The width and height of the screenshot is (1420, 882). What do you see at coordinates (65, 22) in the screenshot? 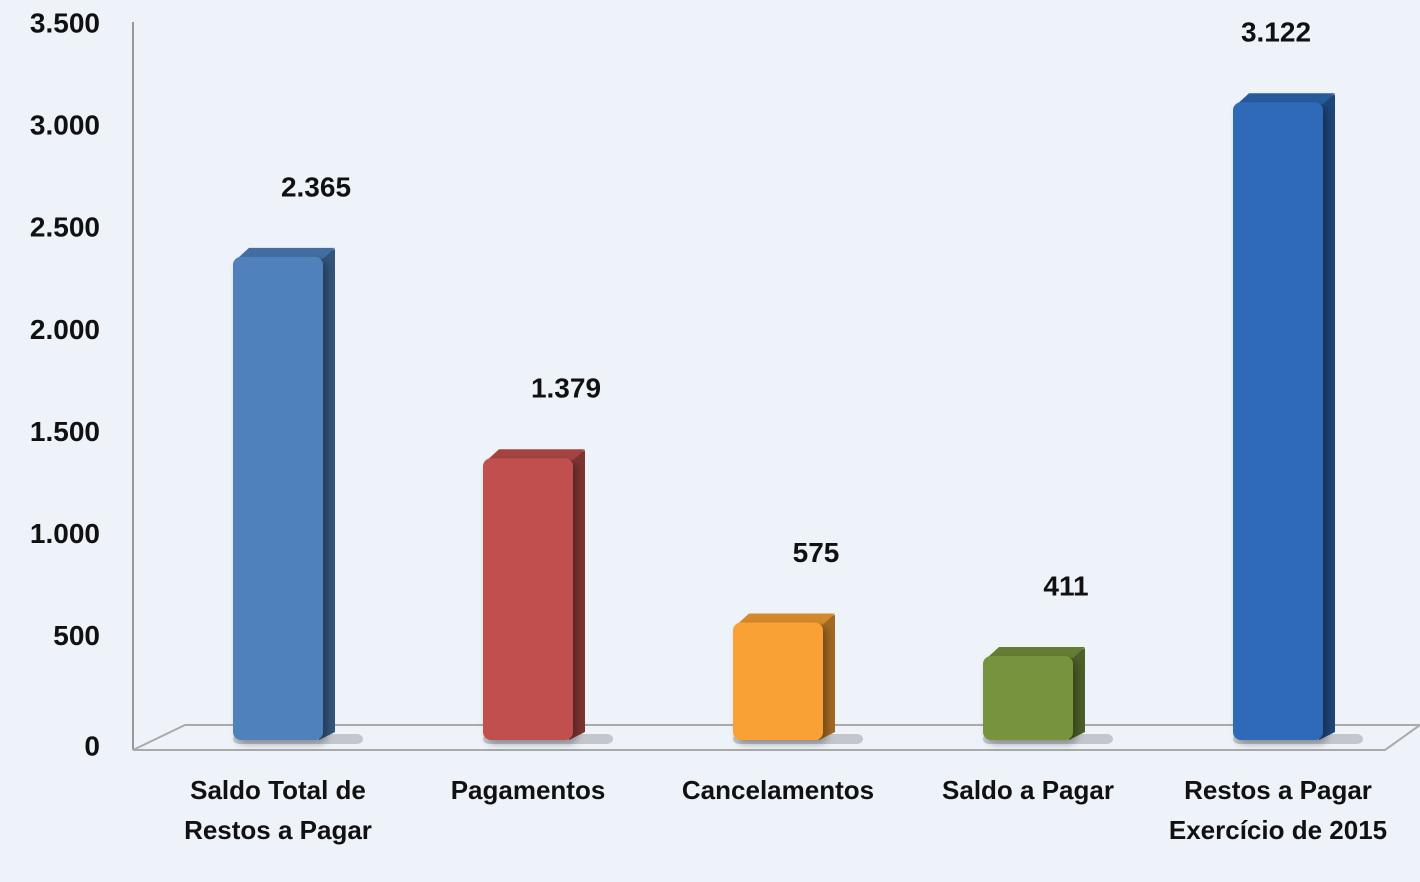
I see `y-tick-label: 3.500` at bounding box center [65, 22].